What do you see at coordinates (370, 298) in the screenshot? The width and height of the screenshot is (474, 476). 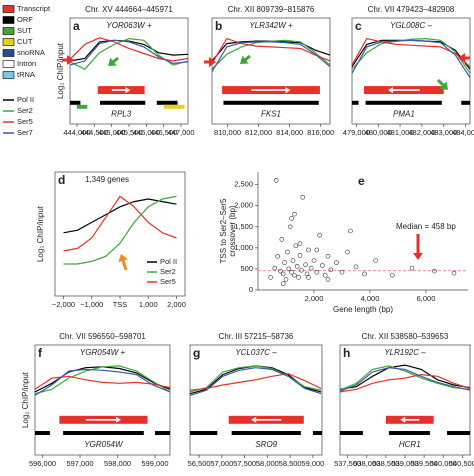 I see `x-tick-label: 4,000` at bounding box center [370, 298].